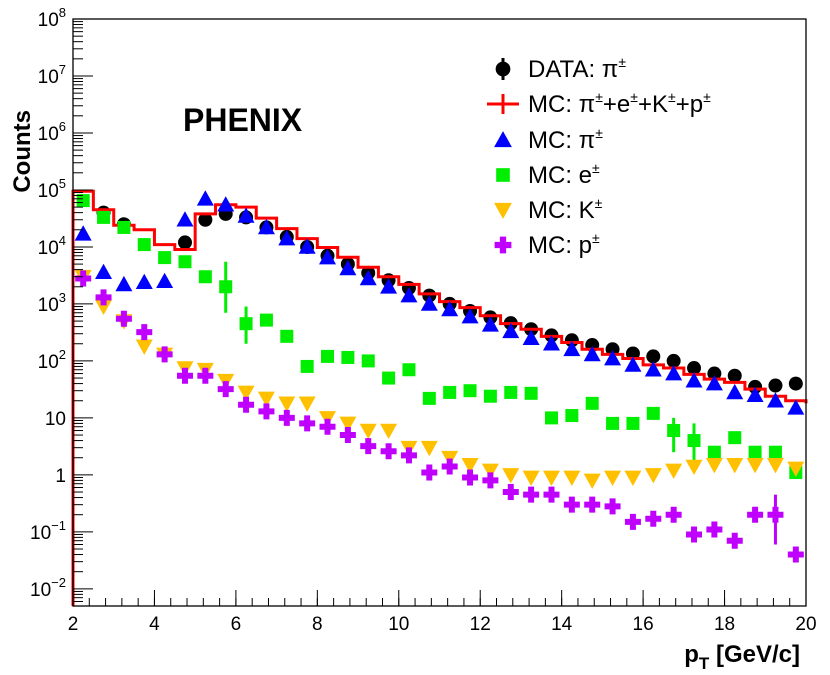 The height and width of the screenshot is (675, 830). I want to click on legend-label: MC: π±, so click(565, 139).